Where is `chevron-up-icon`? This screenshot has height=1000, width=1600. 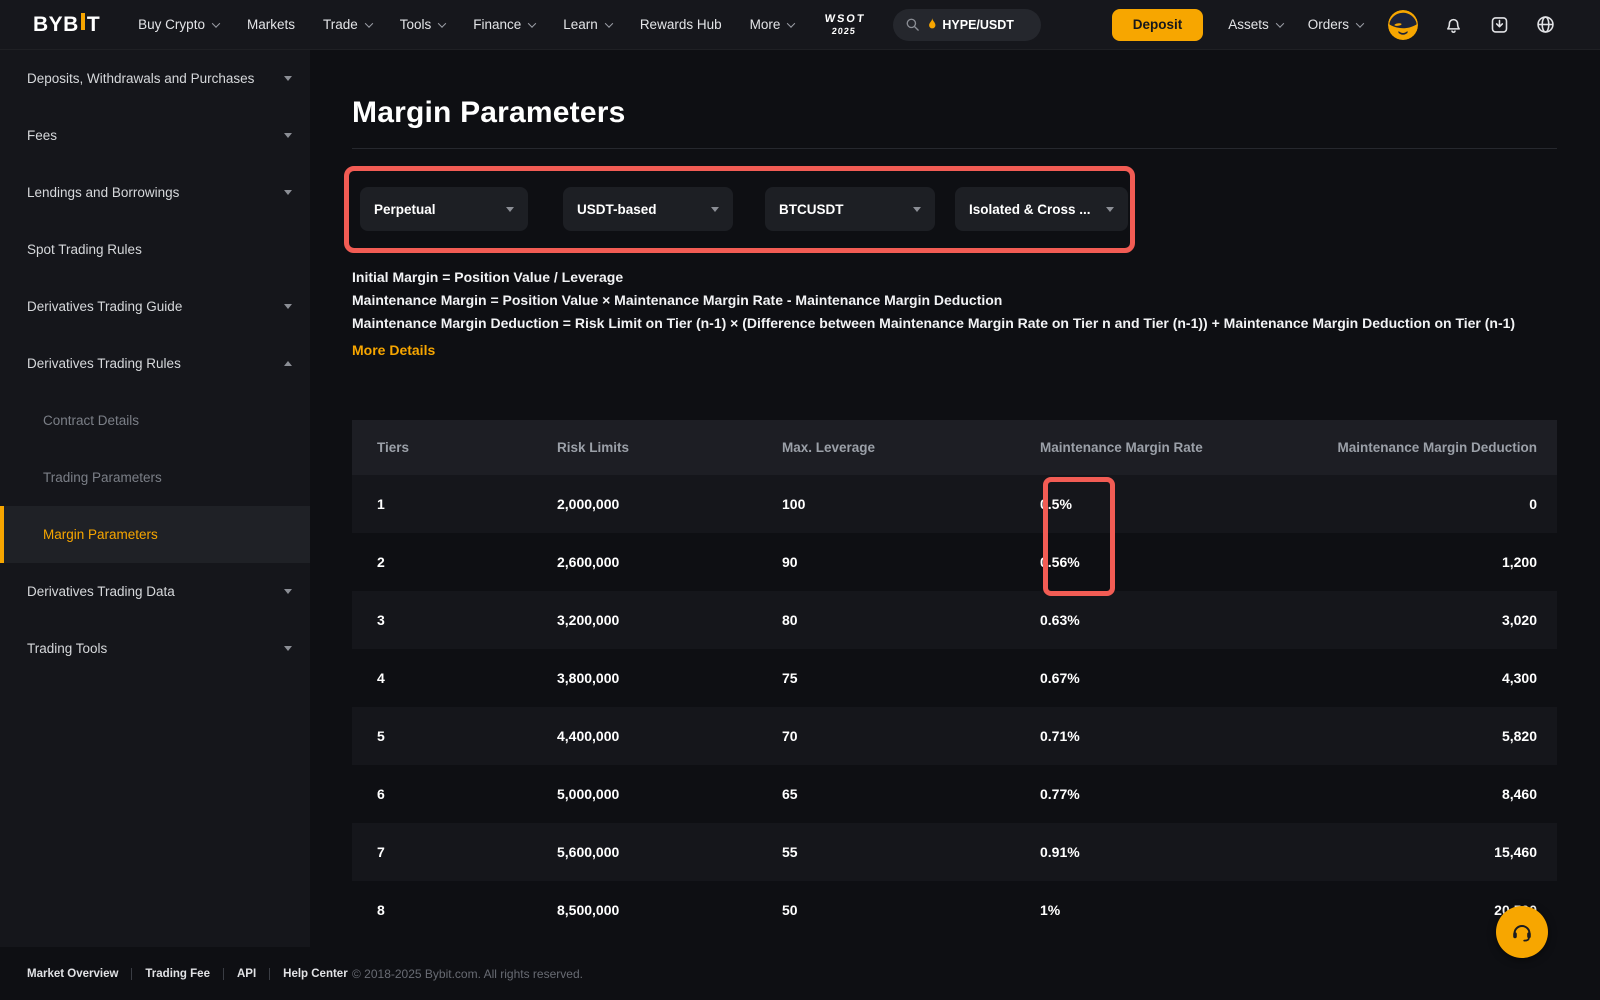
chevron-up-icon is located at coordinates (288, 363).